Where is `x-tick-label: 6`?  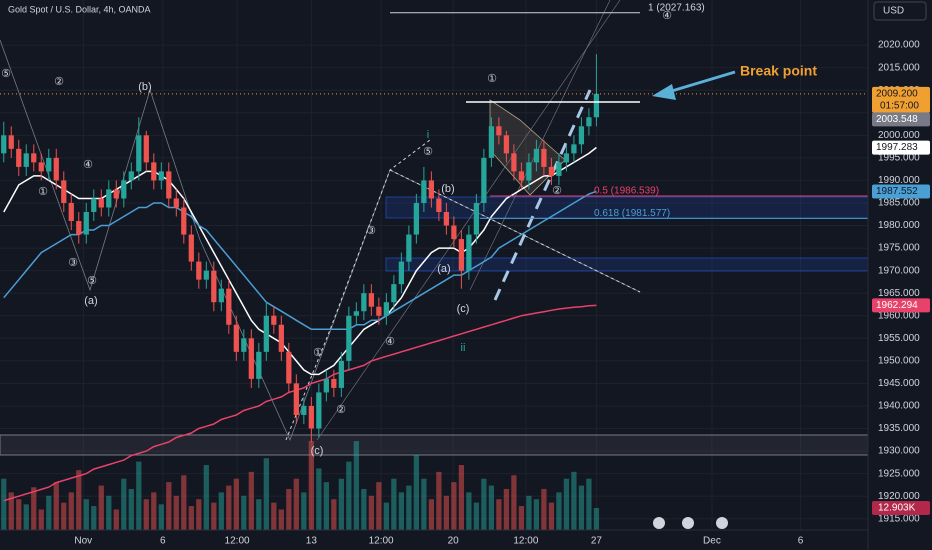 x-tick-label: 6 is located at coordinates (163, 541).